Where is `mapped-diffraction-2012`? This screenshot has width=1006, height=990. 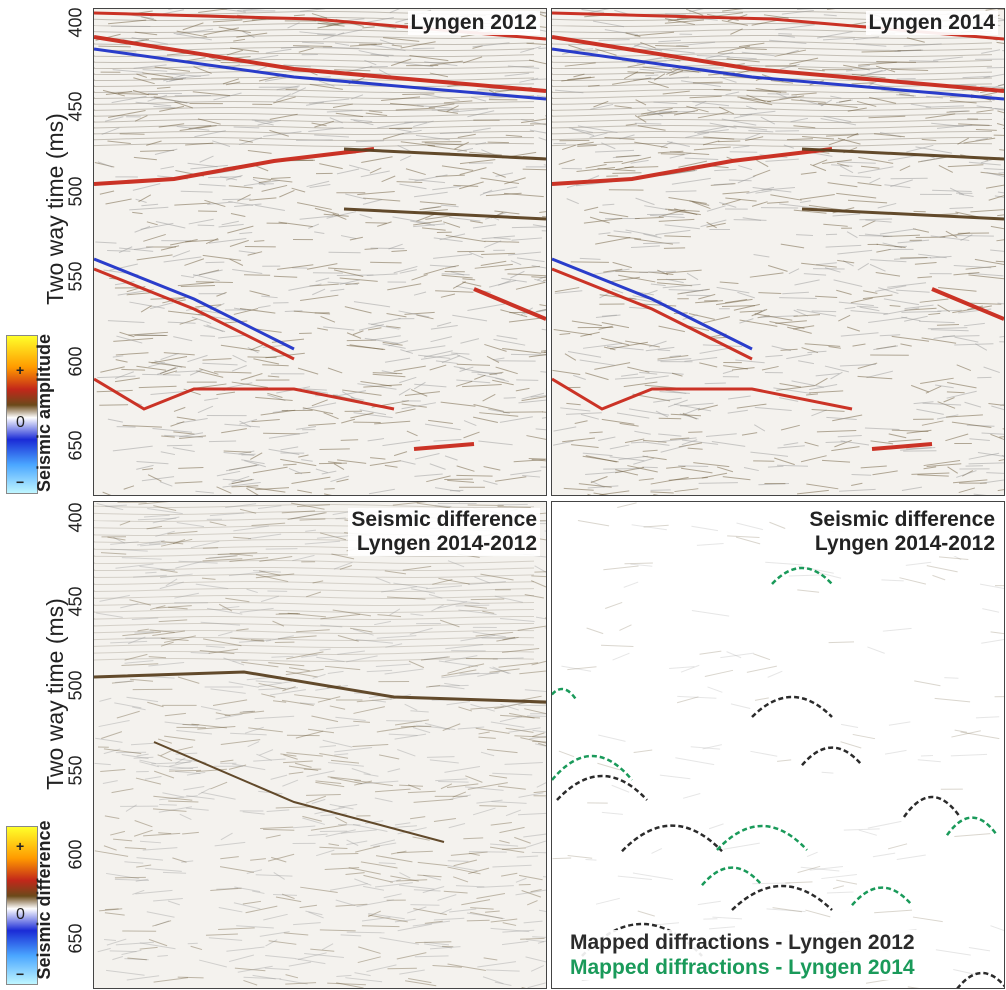 mapped-diffraction-2012 is located at coordinates (672, 838).